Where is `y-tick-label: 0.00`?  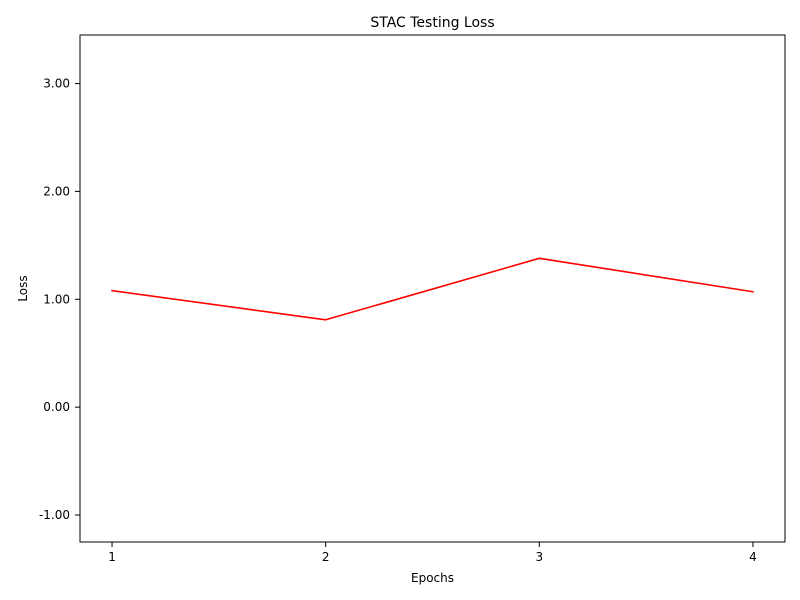 y-tick-label: 0.00 is located at coordinates (56, 407).